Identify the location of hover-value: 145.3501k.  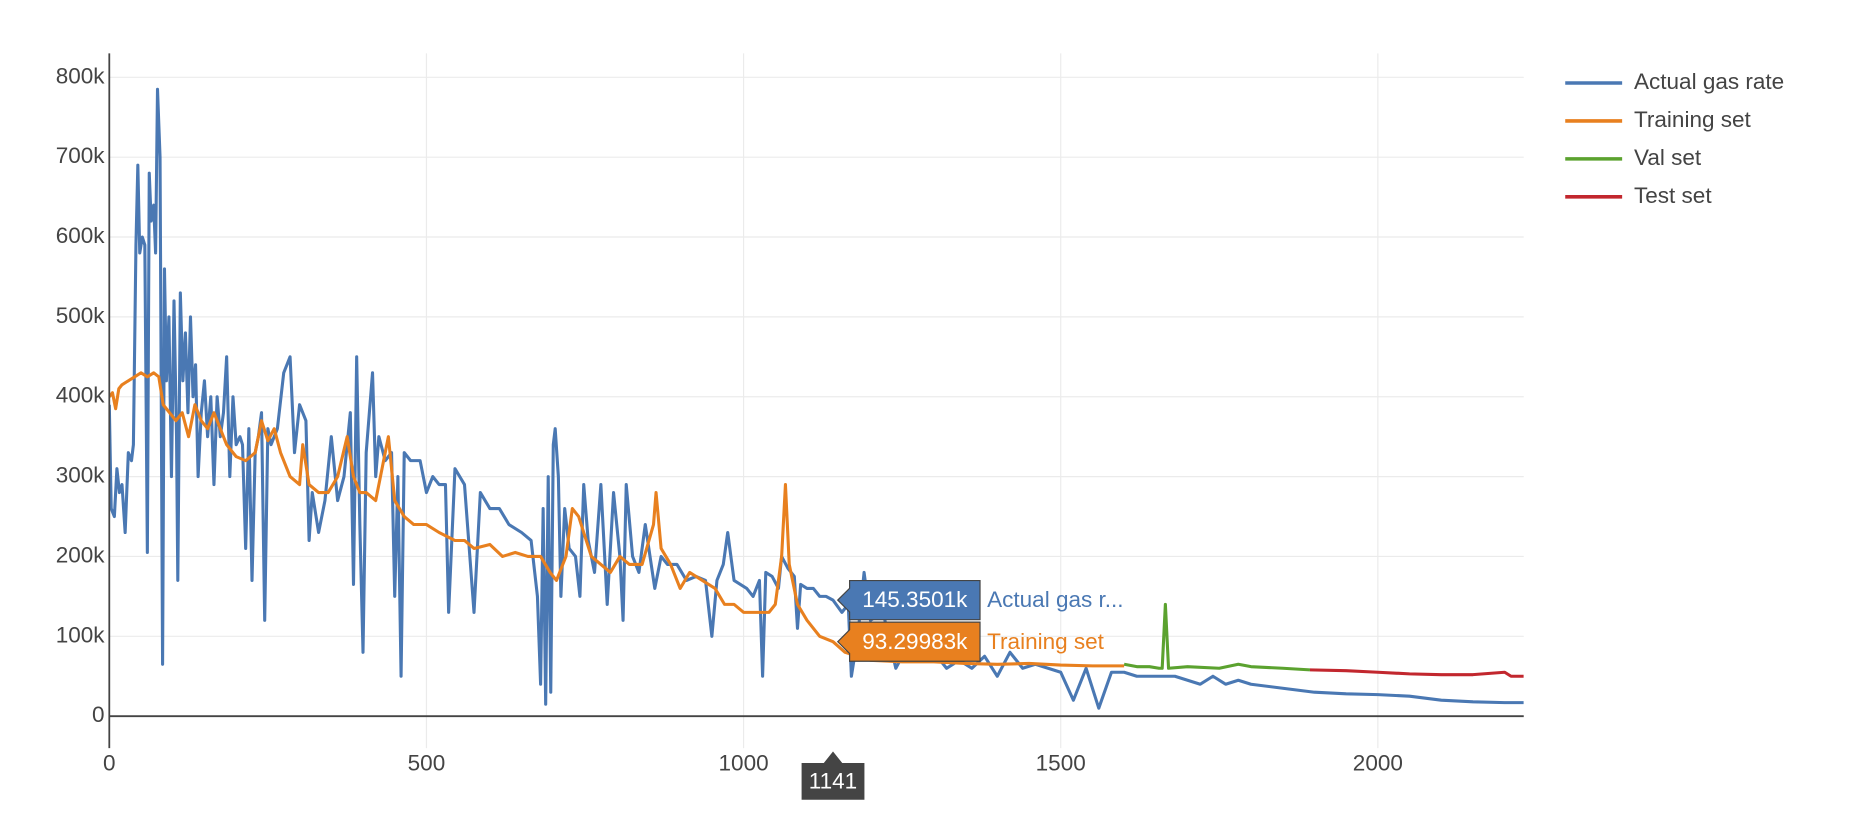
(915, 599).